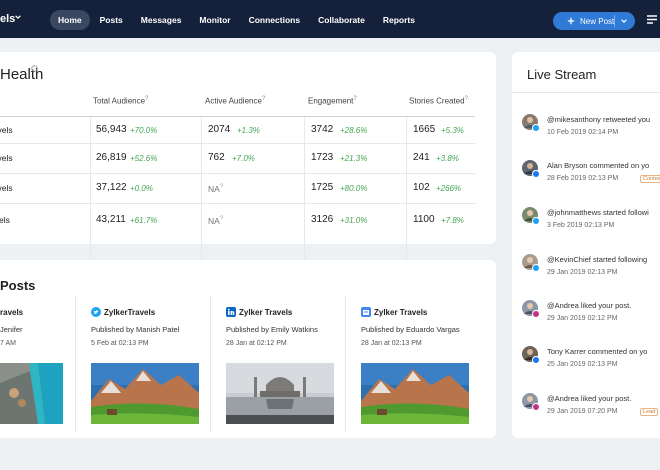 This screenshot has height=470, width=660. I want to click on activity-time: 29 Jan 2019 07:20 PM, so click(582, 411).